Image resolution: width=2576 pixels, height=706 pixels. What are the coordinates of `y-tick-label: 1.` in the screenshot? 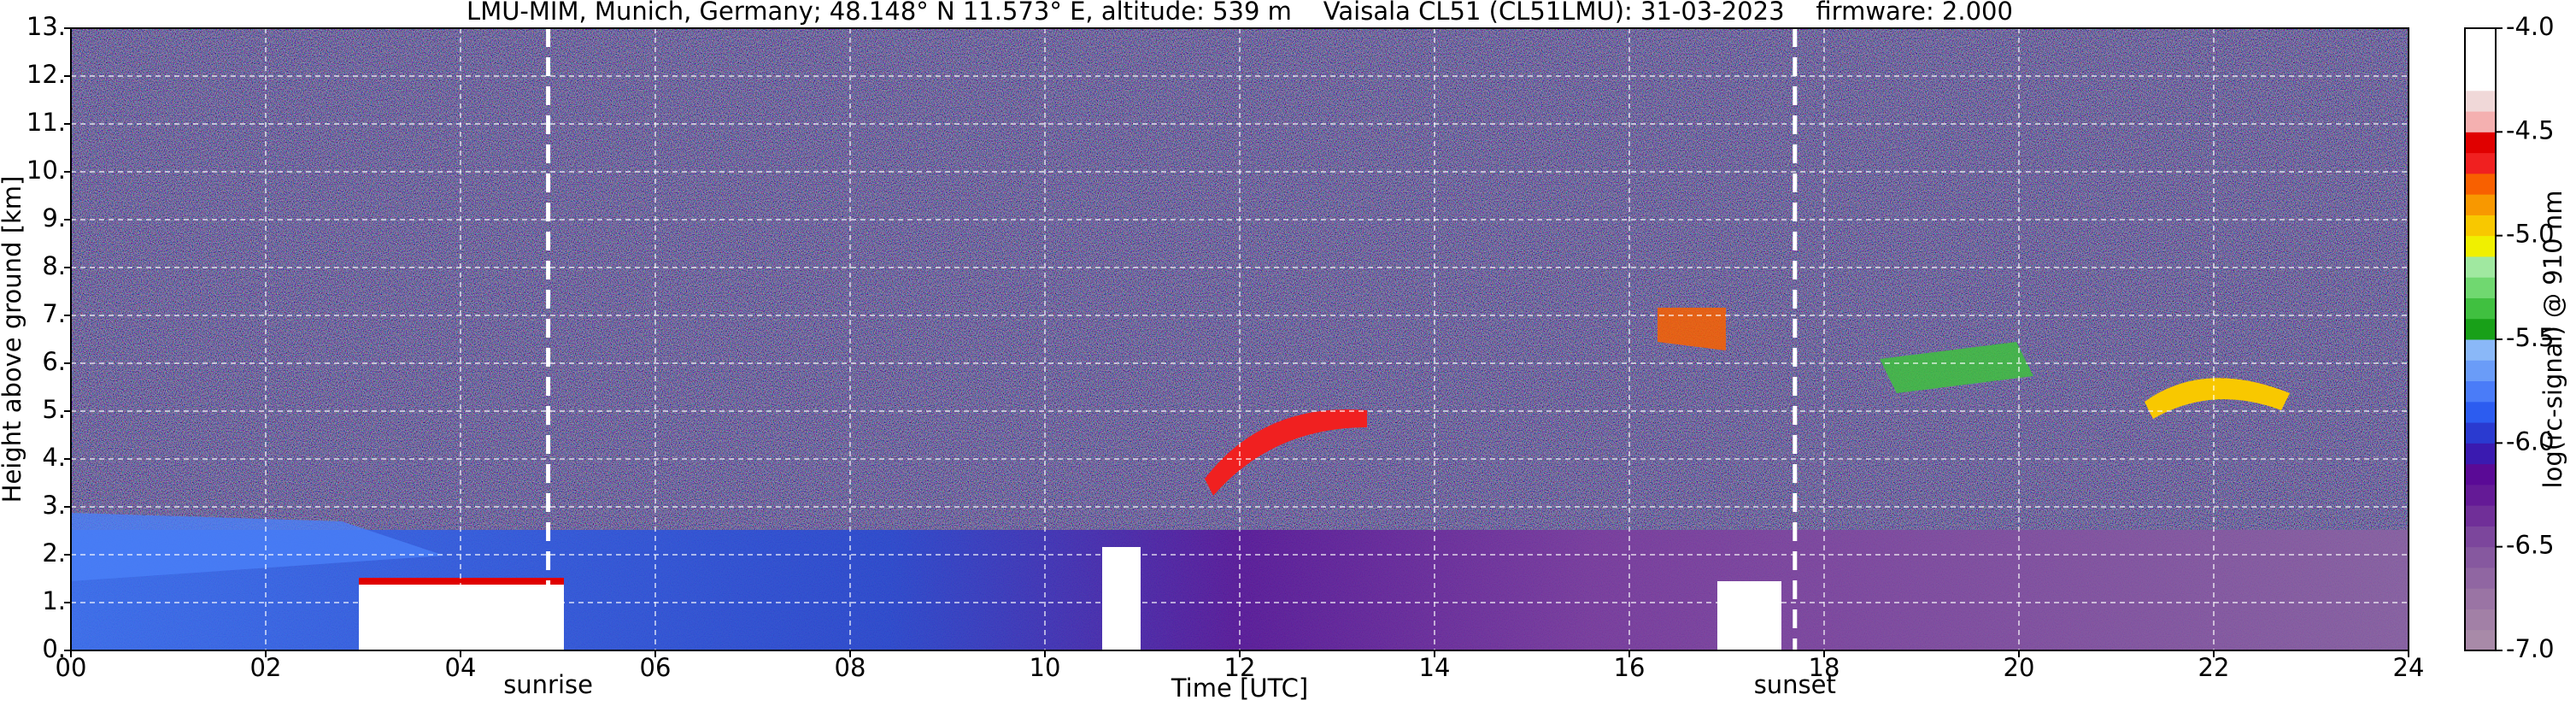 It's located at (54, 600).